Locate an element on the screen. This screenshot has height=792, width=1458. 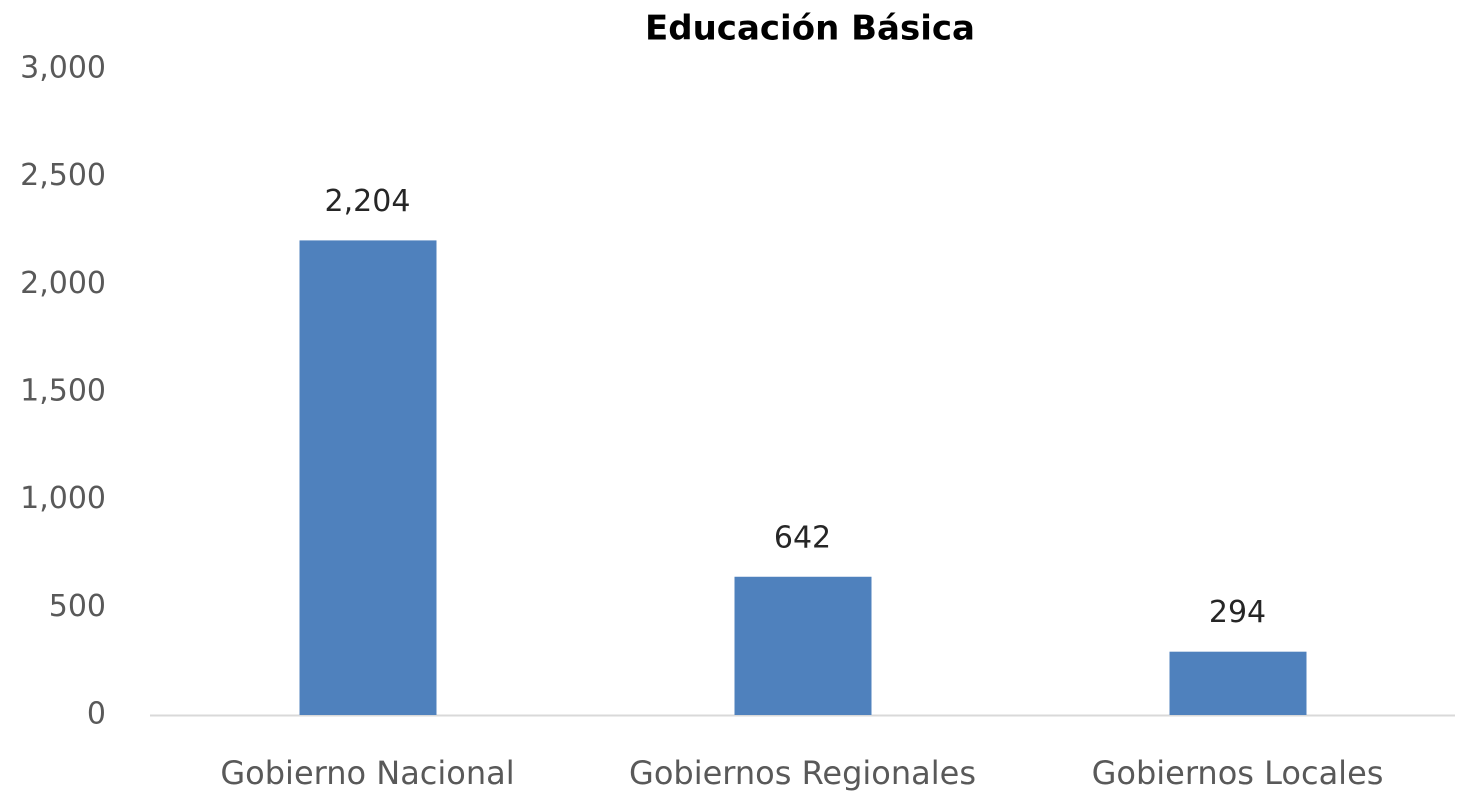
chart-title: Educación Básica is located at coordinates (810, 29).